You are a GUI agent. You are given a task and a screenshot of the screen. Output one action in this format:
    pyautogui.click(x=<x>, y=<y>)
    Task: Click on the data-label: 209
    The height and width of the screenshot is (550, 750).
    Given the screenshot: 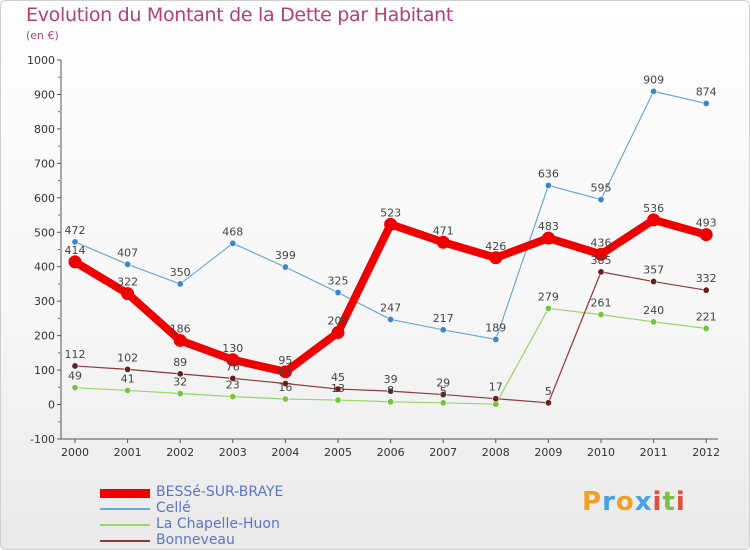 What is the action you would take?
    pyautogui.click(x=338, y=321)
    